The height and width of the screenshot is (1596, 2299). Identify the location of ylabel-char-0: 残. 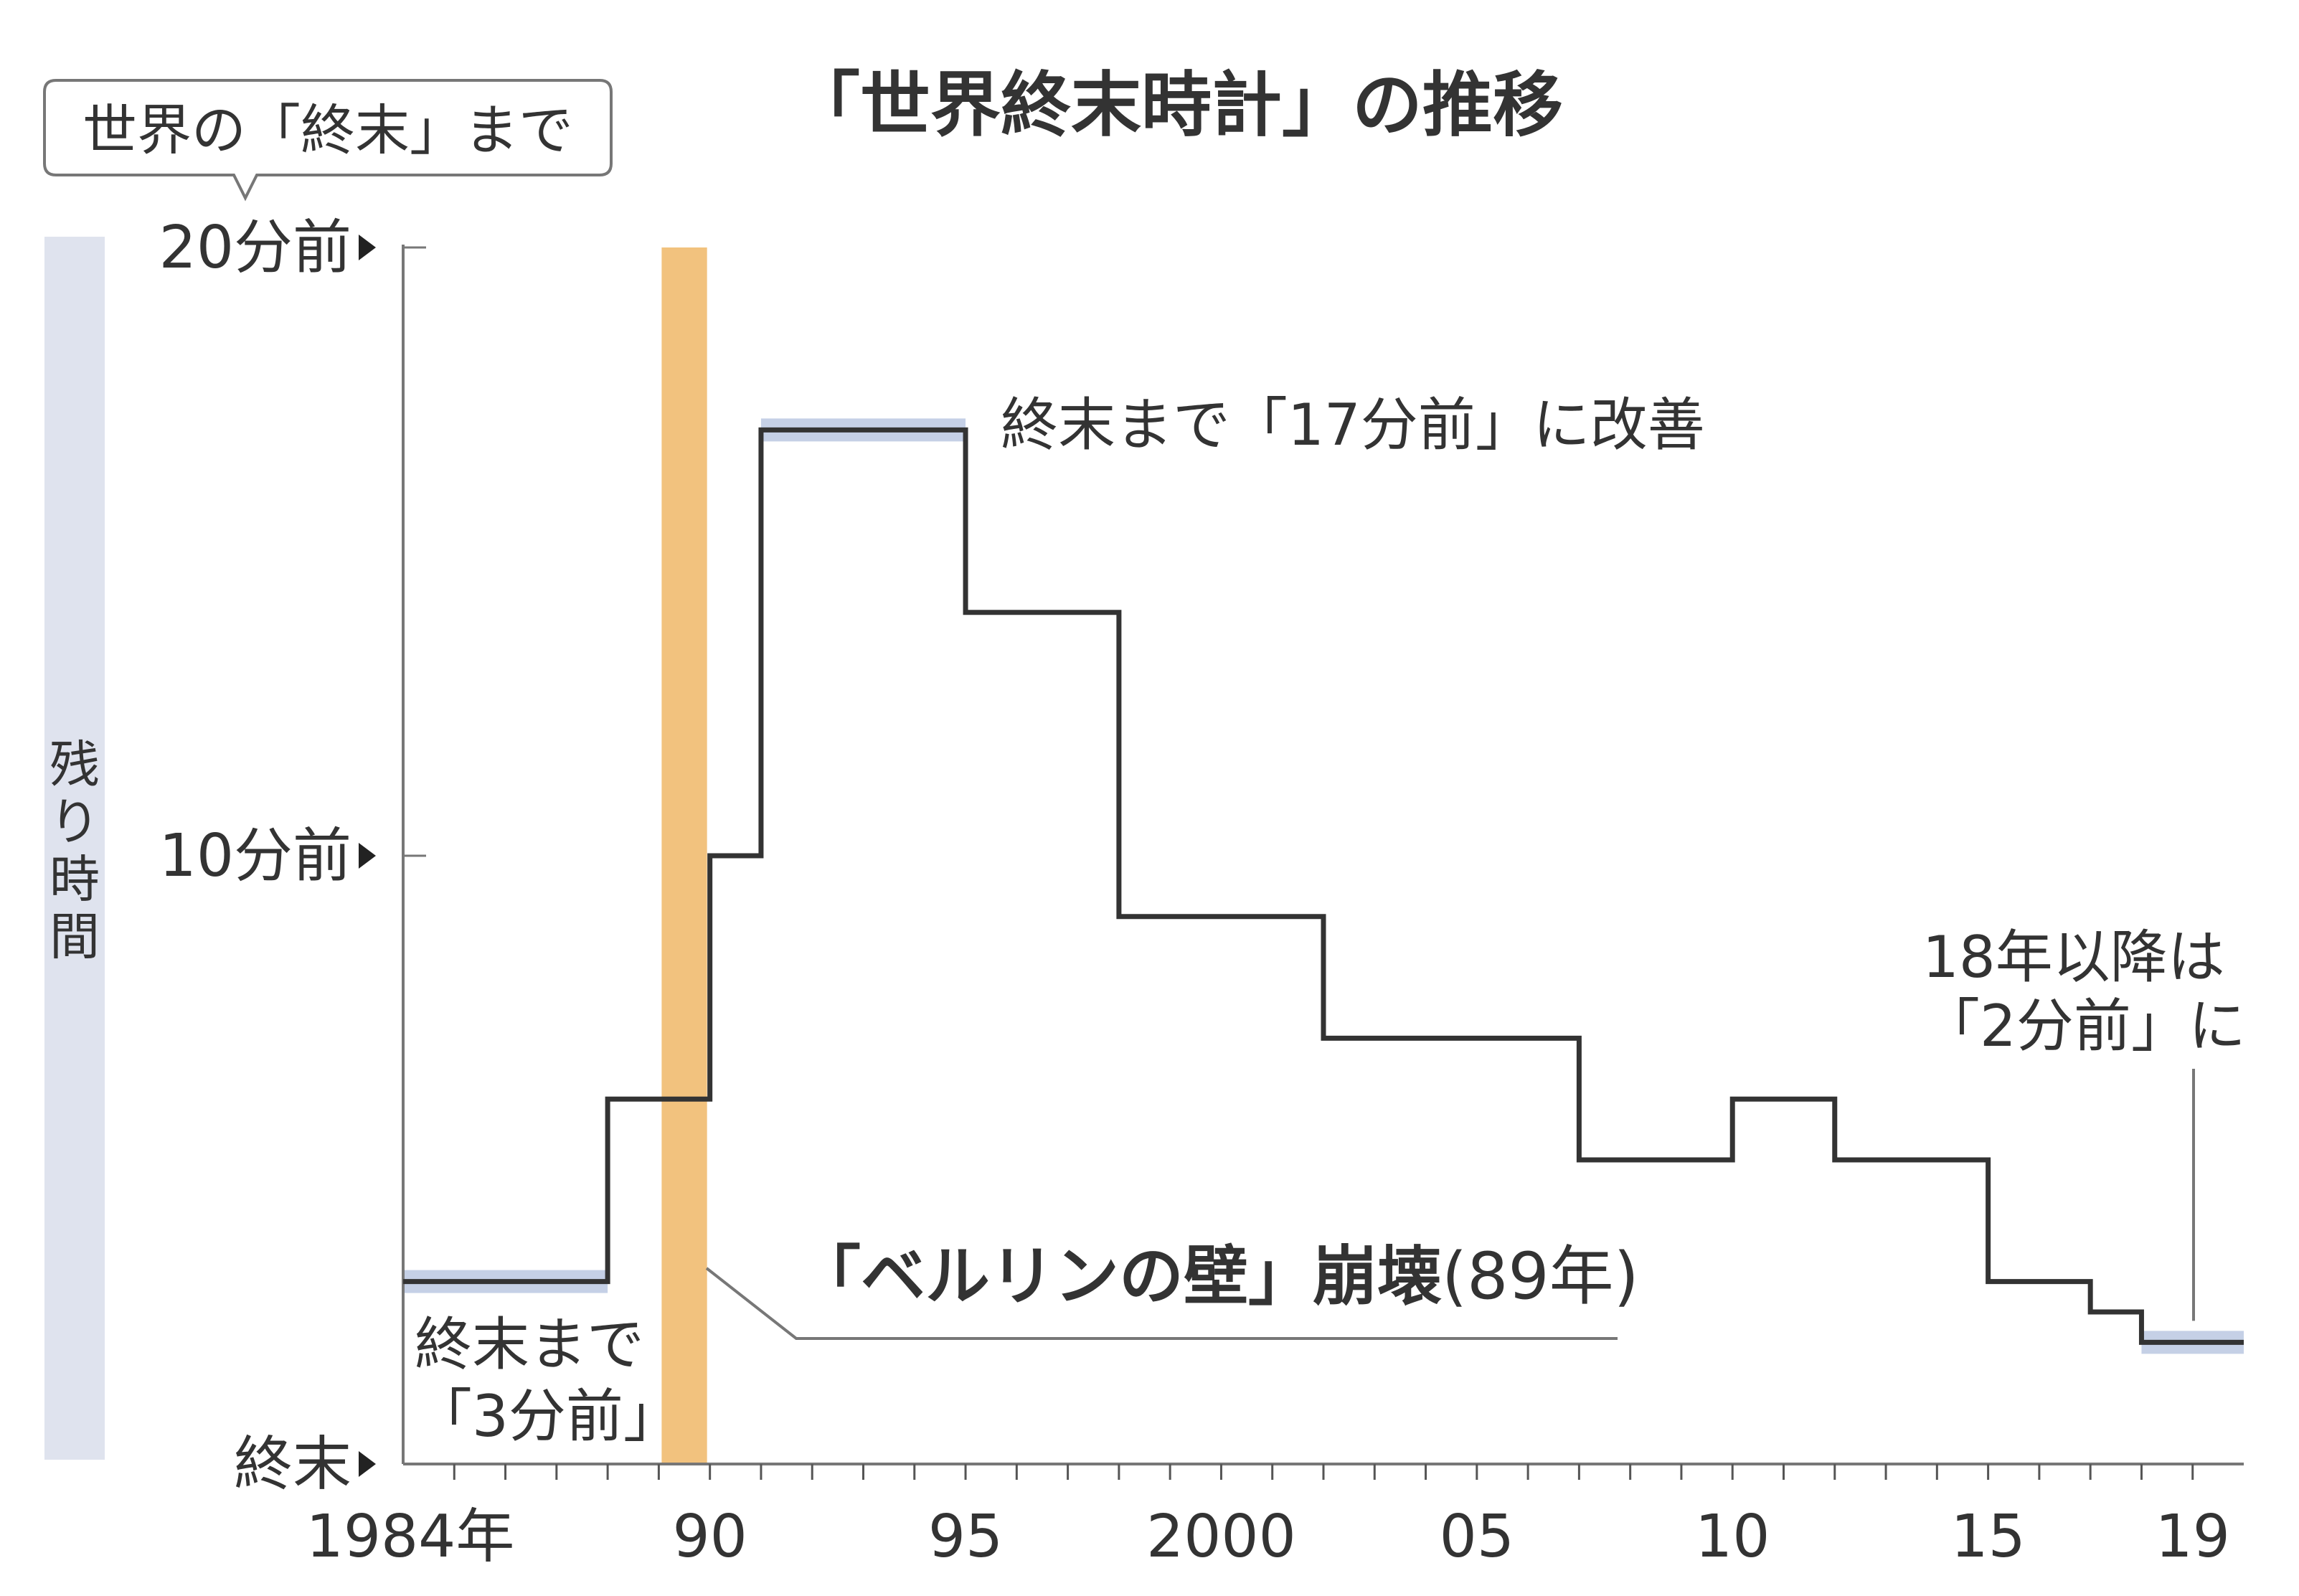
(74, 764).